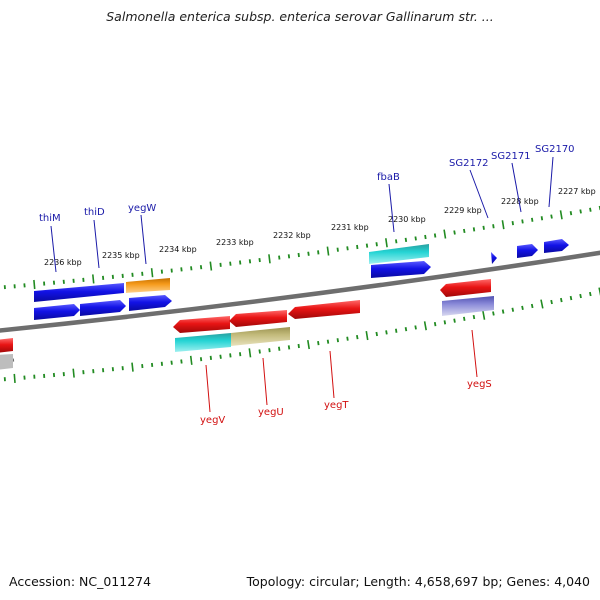  What do you see at coordinates (63, 262) in the screenshot?
I see `tick-label: 2236 kbp` at bounding box center [63, 262].